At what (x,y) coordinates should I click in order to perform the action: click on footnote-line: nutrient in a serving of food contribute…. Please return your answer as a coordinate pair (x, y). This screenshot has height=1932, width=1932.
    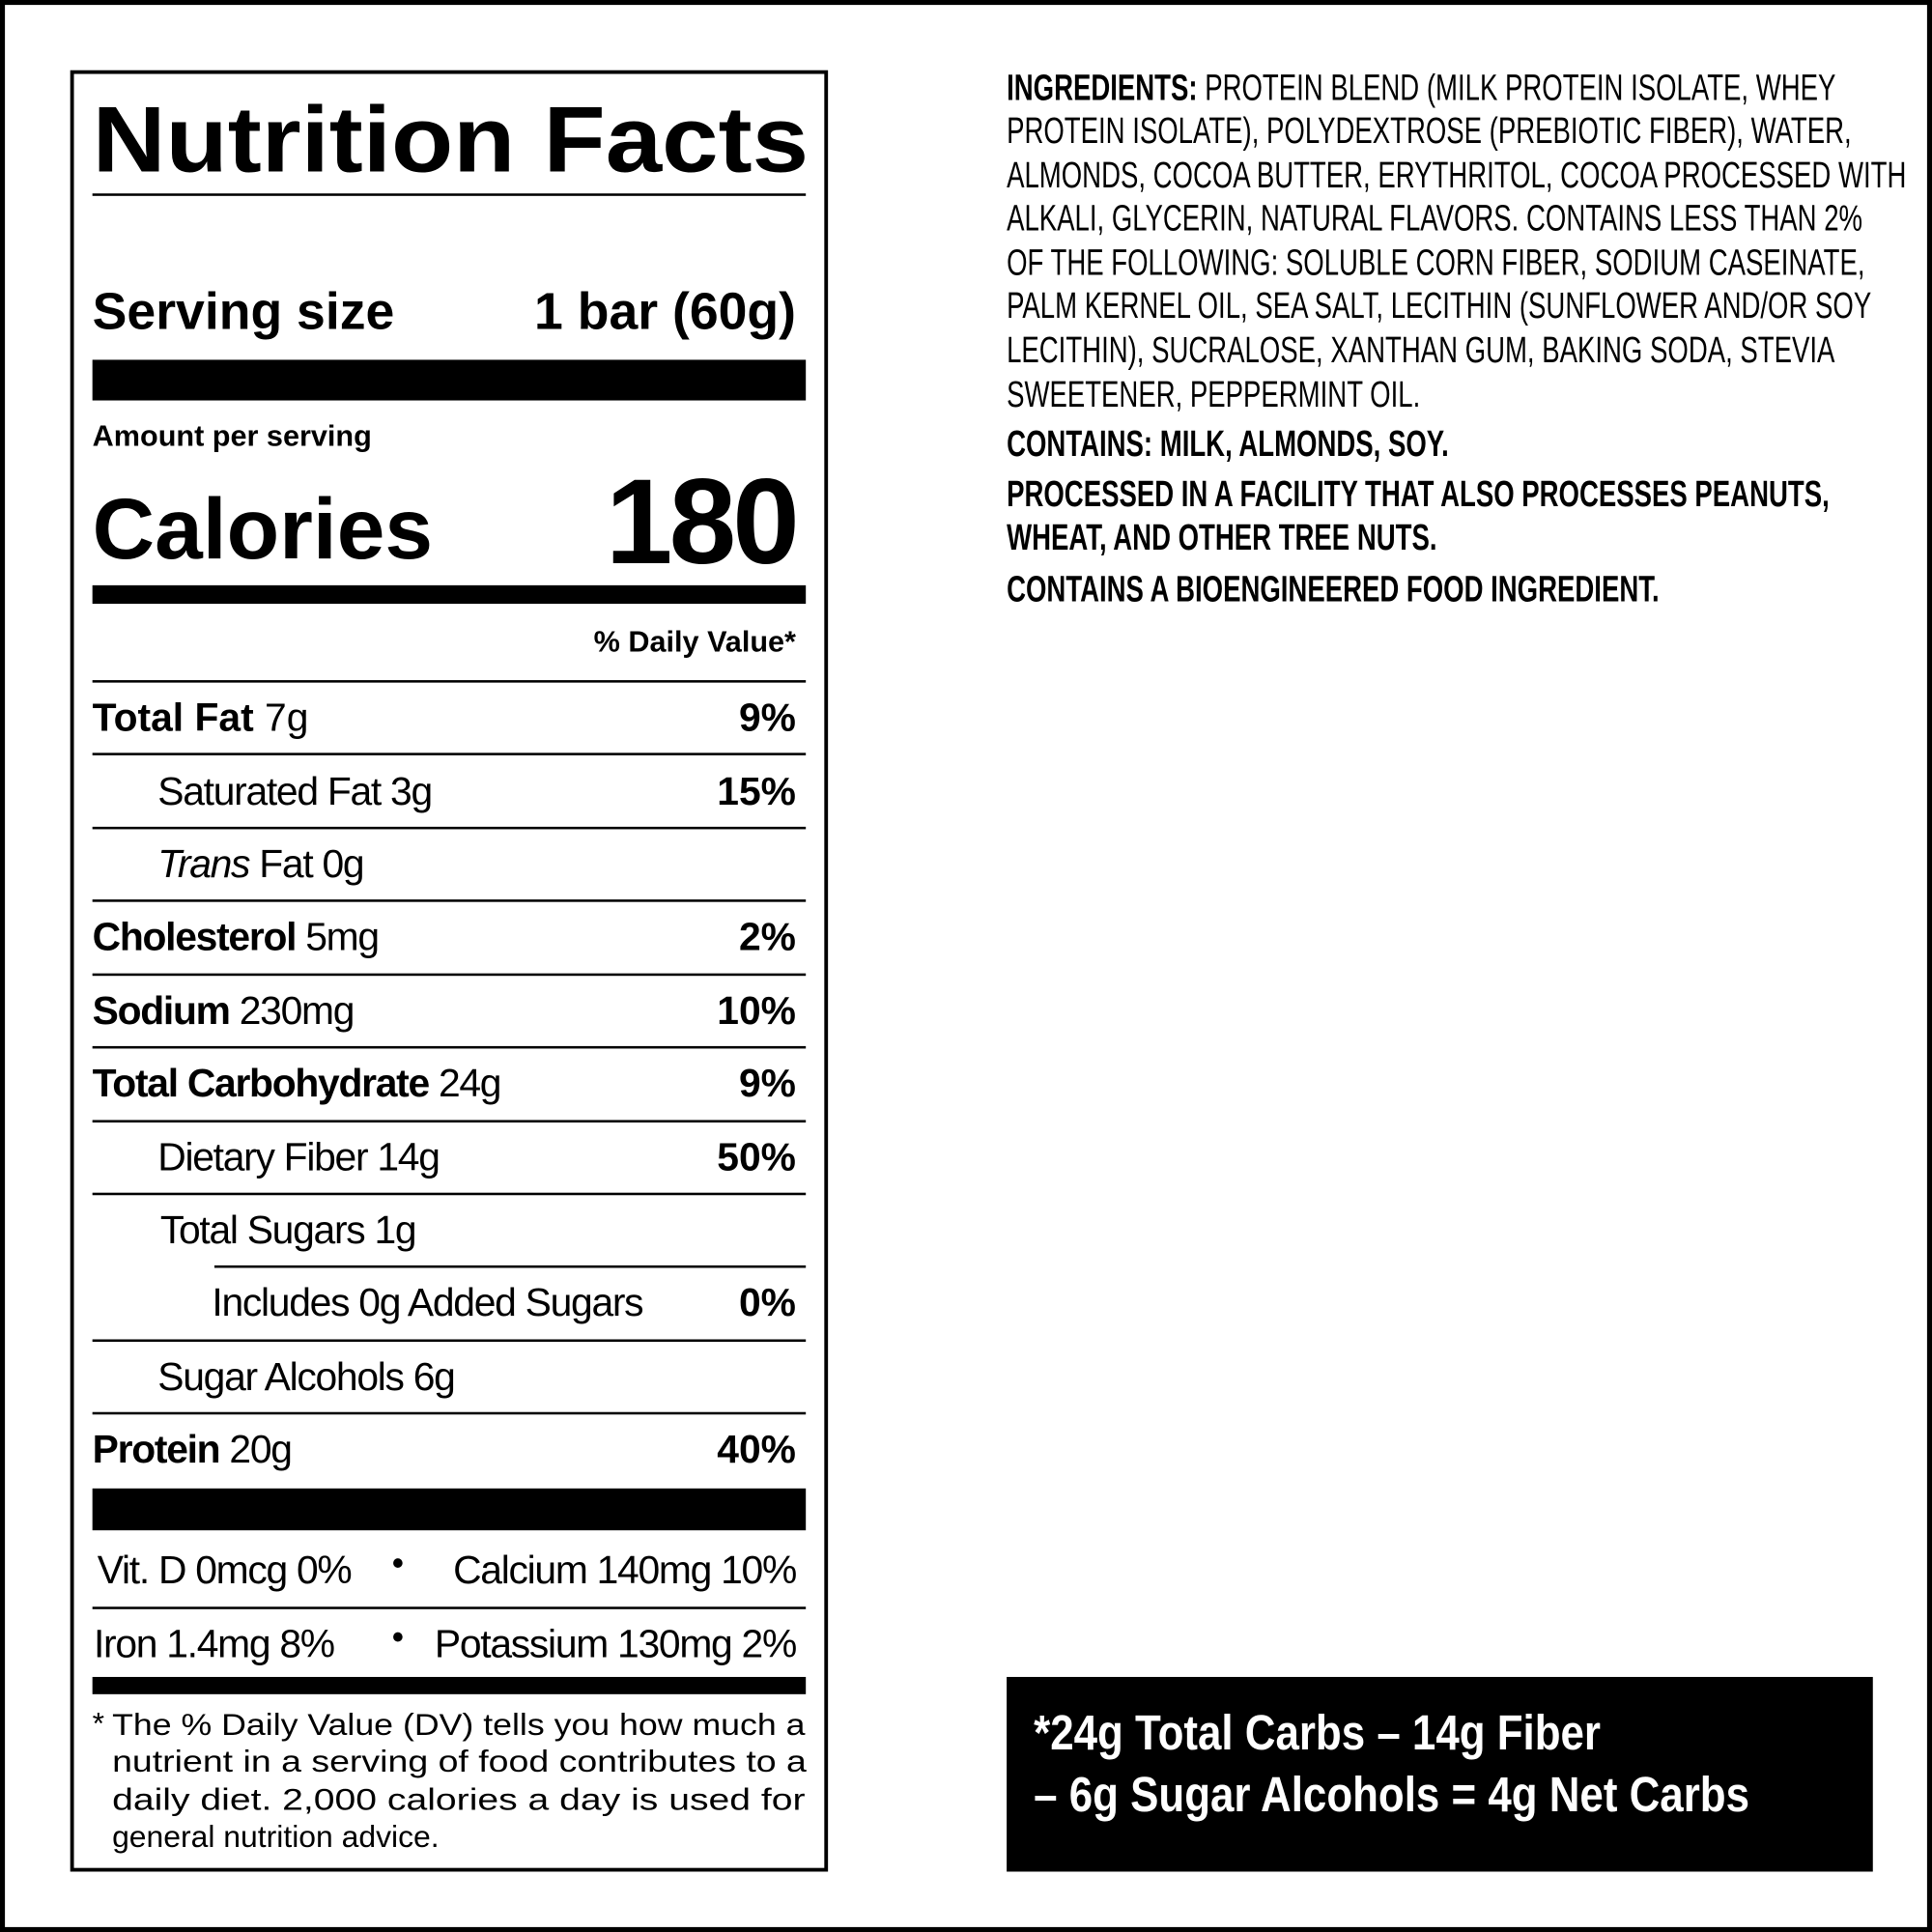
    Looking at the image, I should click on (459, 1762).